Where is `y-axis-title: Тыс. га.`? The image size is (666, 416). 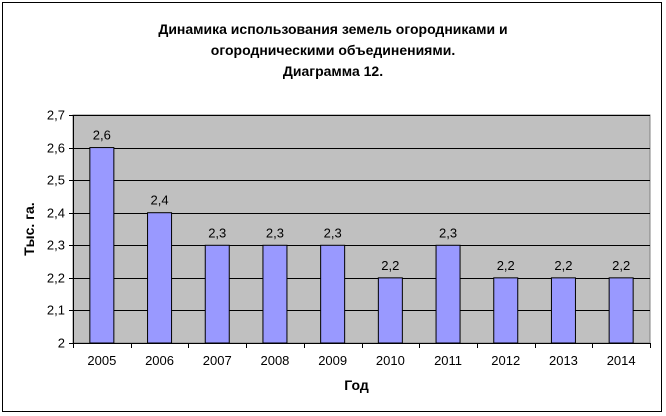 y-axis-title: Тыс. га. is located at coordinates (29, 228).